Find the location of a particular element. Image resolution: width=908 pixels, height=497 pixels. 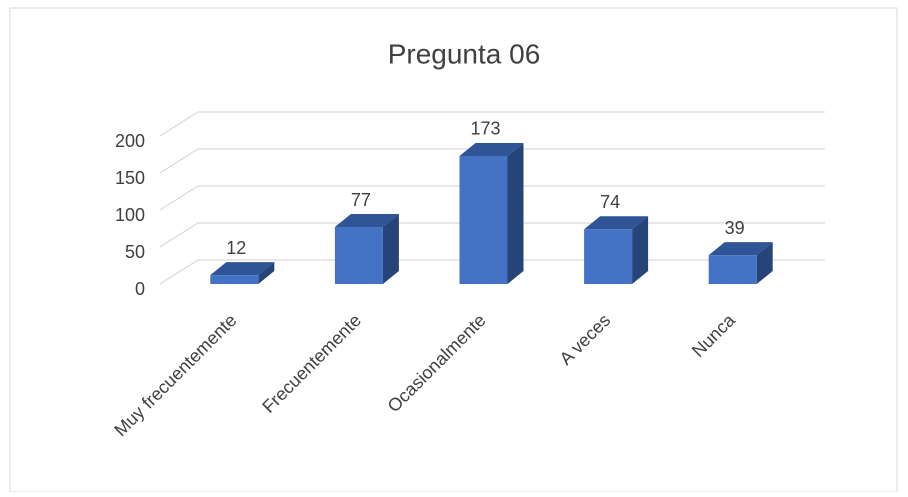

y-tick-label: 50 is located at coordinates (135, 252).